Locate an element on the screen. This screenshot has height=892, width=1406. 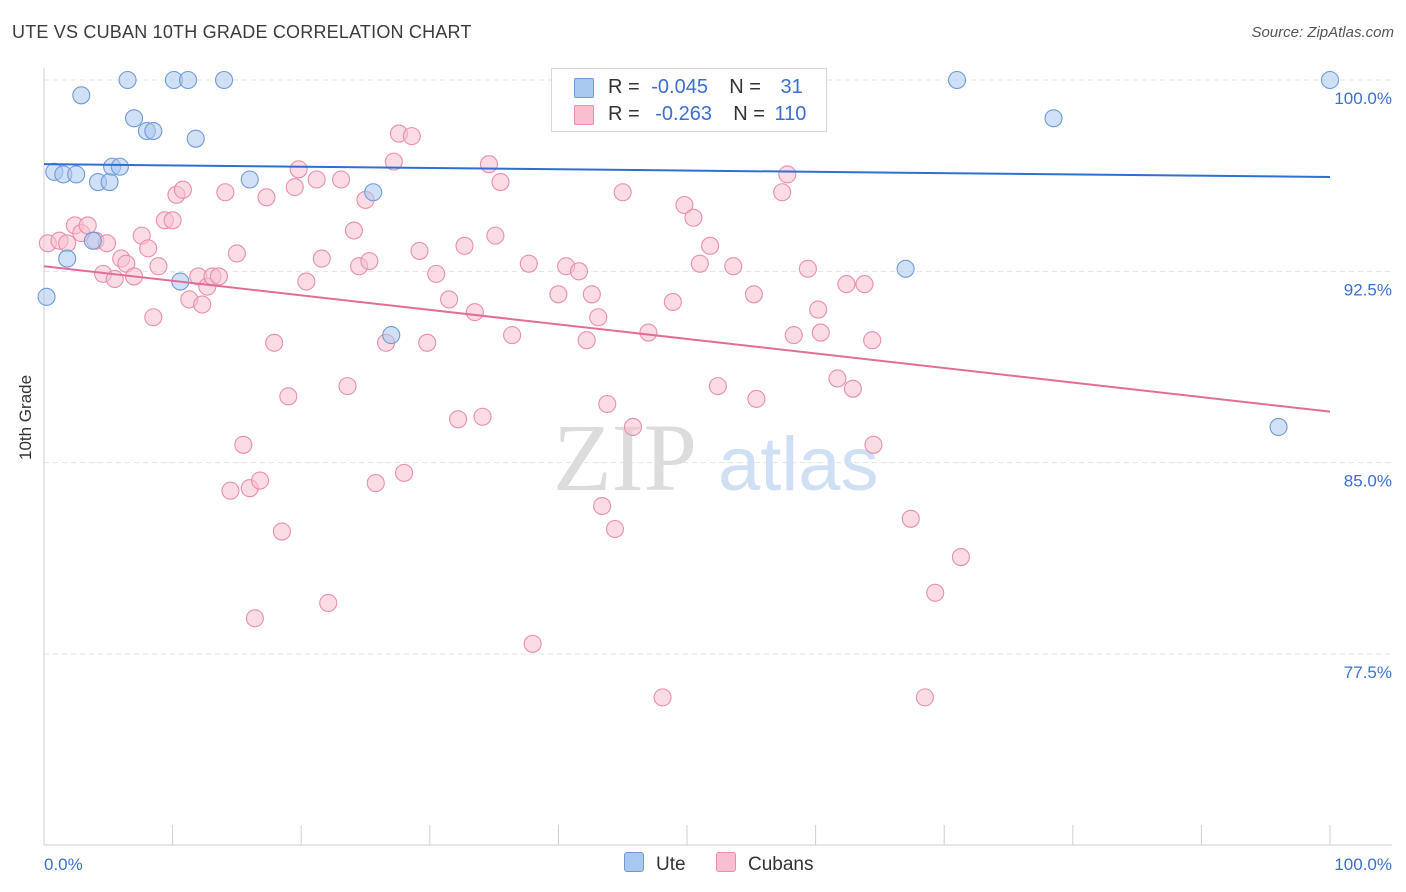
cubans-legend-swatch is located at coordinates (726, 862).